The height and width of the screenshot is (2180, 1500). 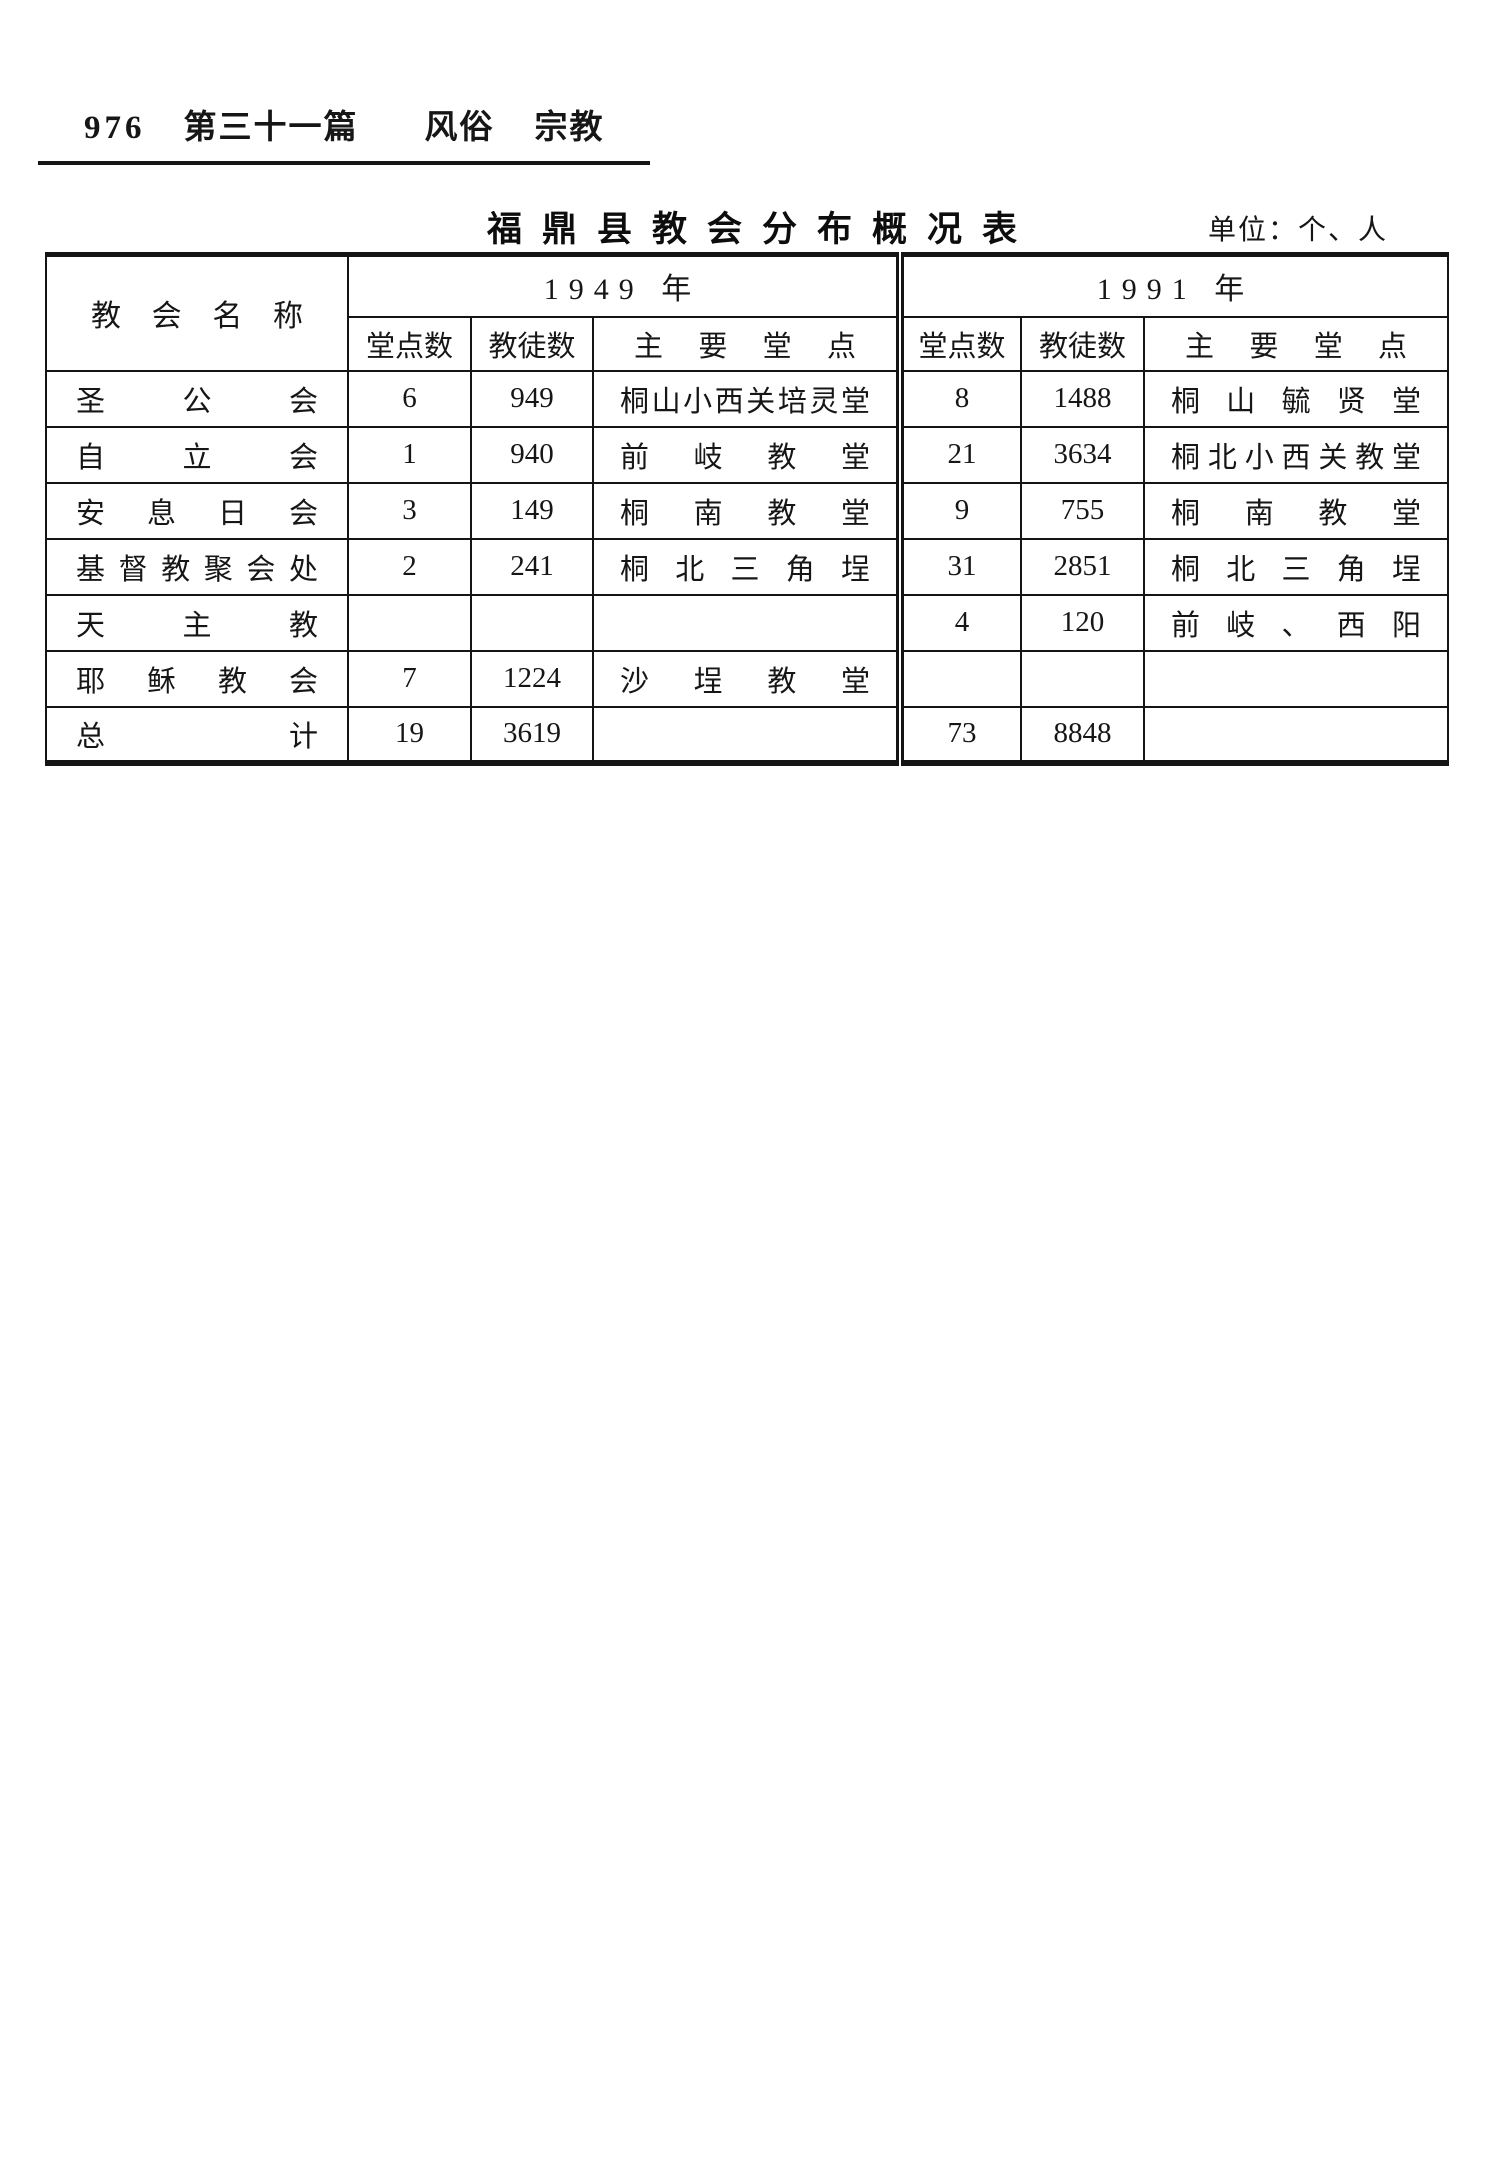 I want to click on header-row-years: 教会名称 1949 年 1991 年, so click(x=747, y=312).